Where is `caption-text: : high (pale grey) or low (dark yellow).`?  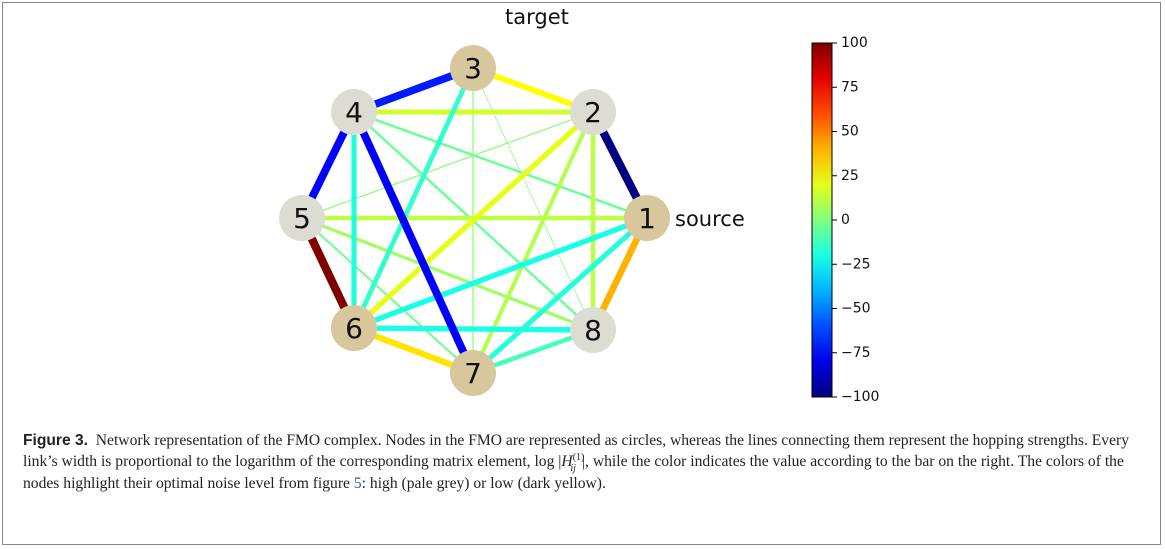
caption-text: : high (pale grey) or low (dark yellow). is located at coordinates (483, 483).